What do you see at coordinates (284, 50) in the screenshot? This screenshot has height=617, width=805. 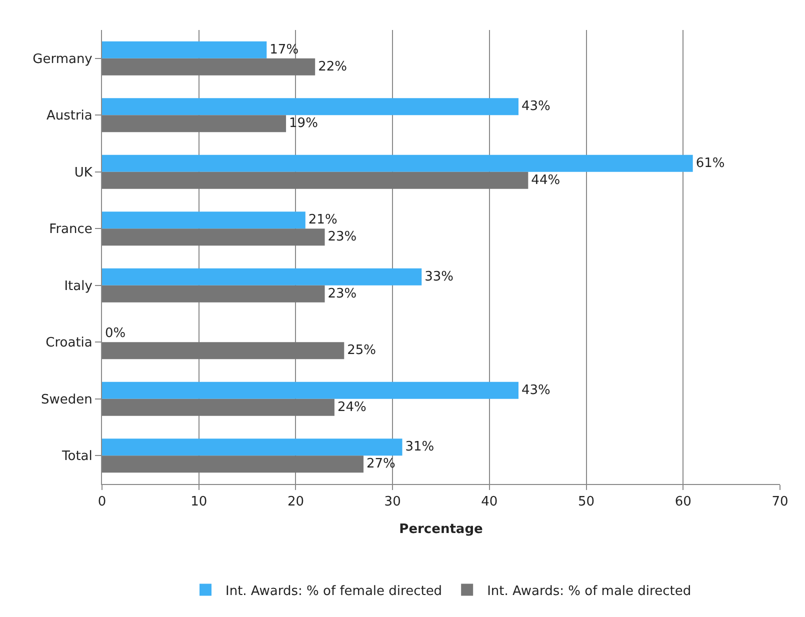 I see `data-label: 17%` at bounding box center [284, 50].